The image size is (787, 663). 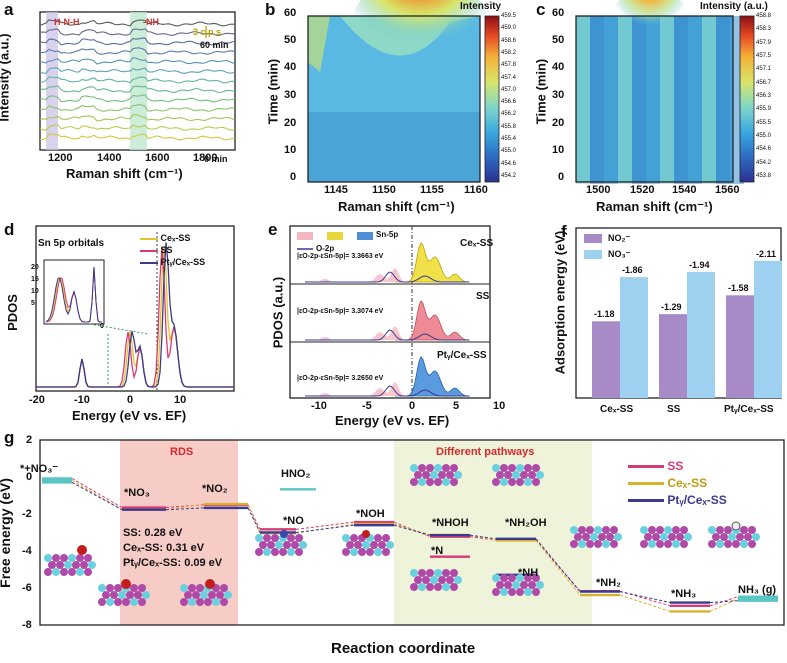 I want to click on cbar-tick: 457.1, so click(x=764, y=69).